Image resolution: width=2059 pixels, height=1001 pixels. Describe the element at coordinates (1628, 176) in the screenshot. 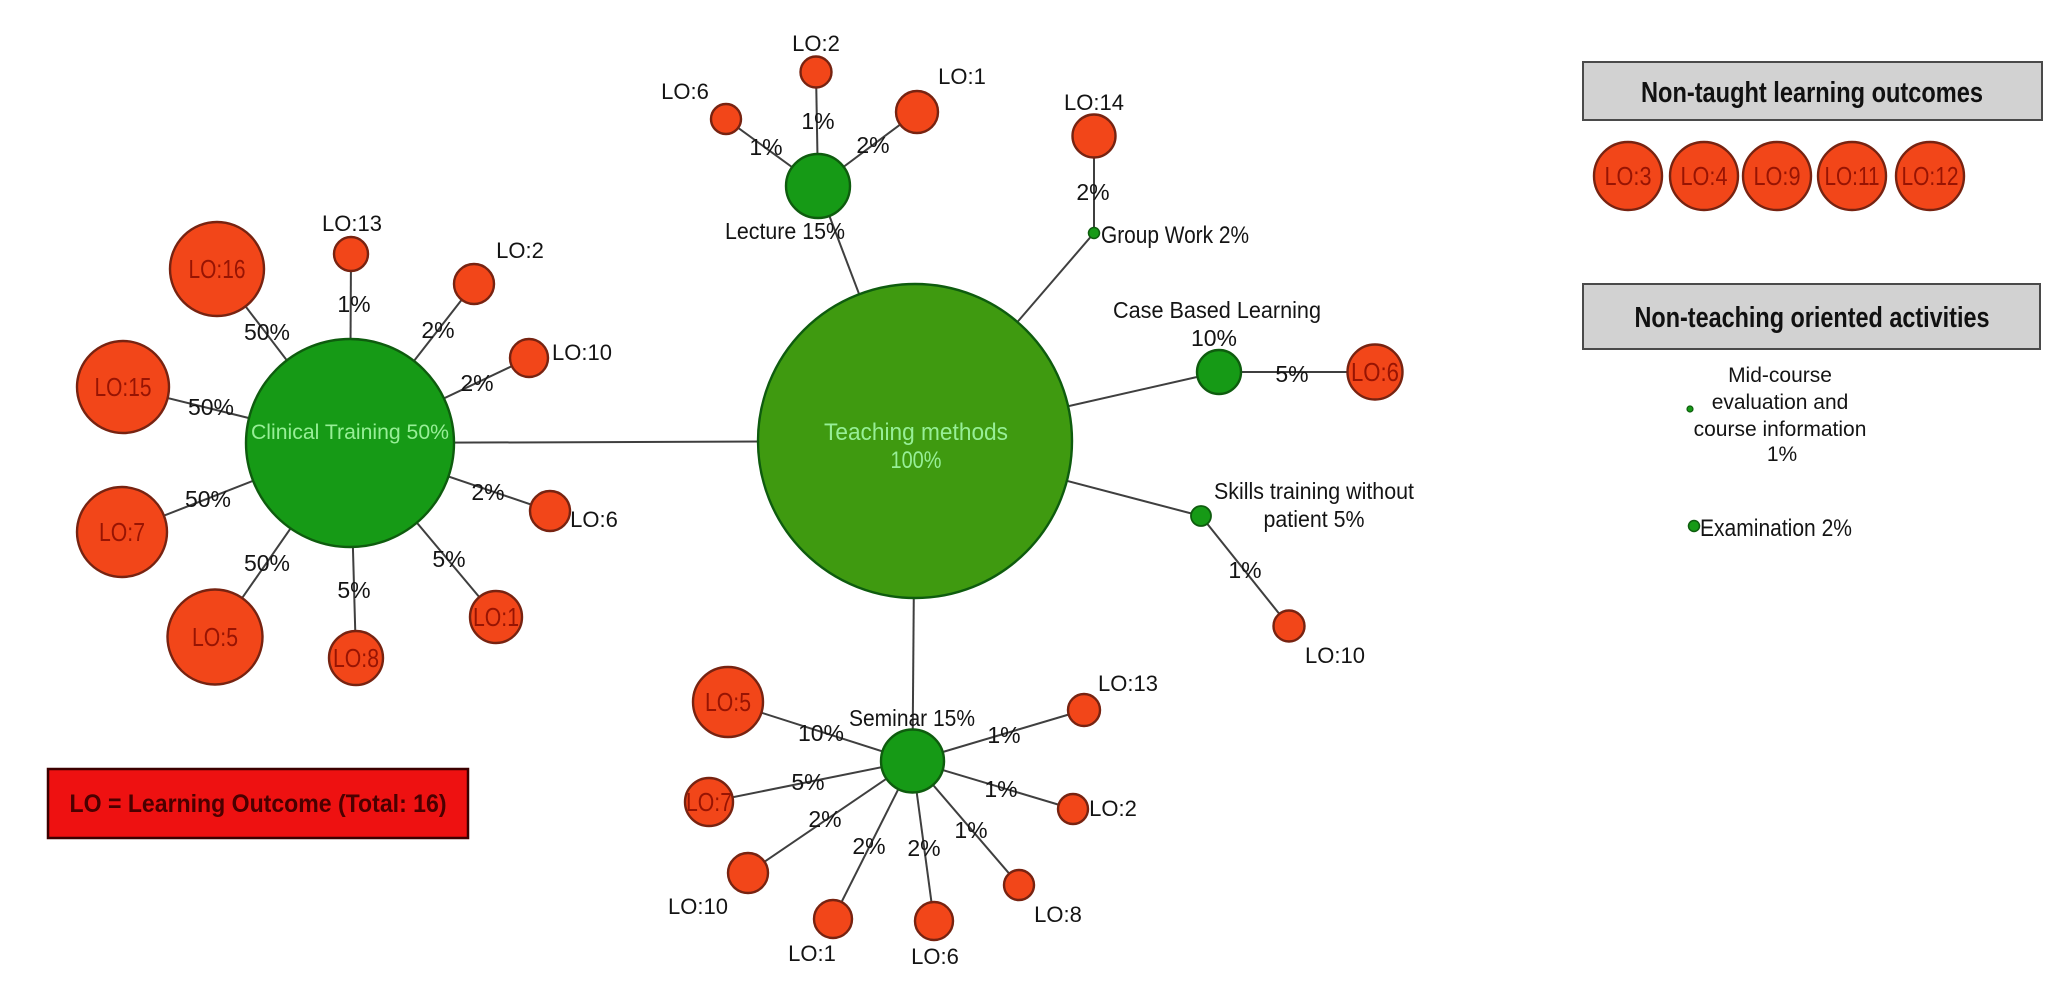

I see `svg-text: LO:3` at that location.